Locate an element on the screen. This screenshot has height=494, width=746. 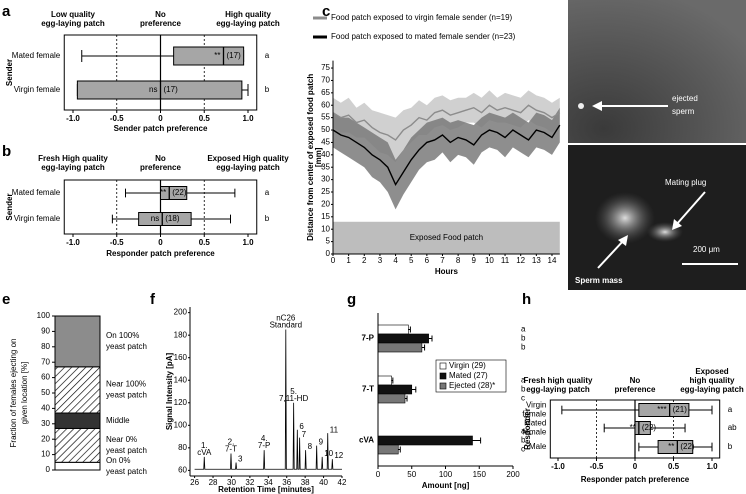
x-tick-label: 40 is located at coordinates (323, 482).